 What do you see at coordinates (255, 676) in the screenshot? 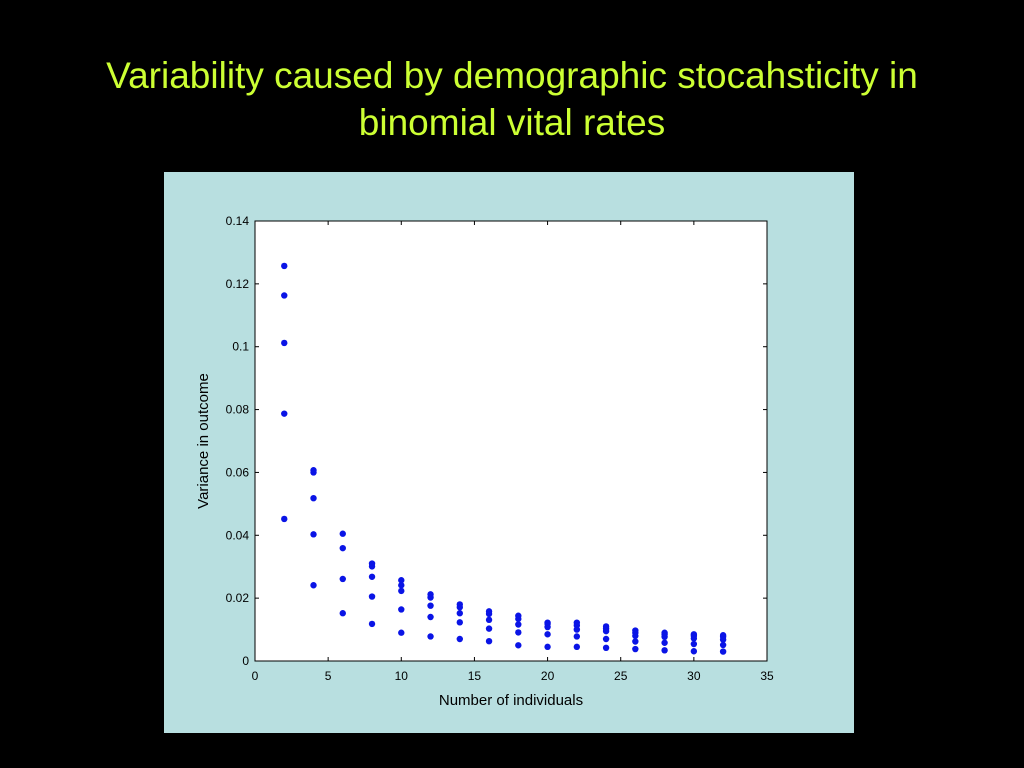
I see `x-tick-label: 0` at bounding box center [255, 676].